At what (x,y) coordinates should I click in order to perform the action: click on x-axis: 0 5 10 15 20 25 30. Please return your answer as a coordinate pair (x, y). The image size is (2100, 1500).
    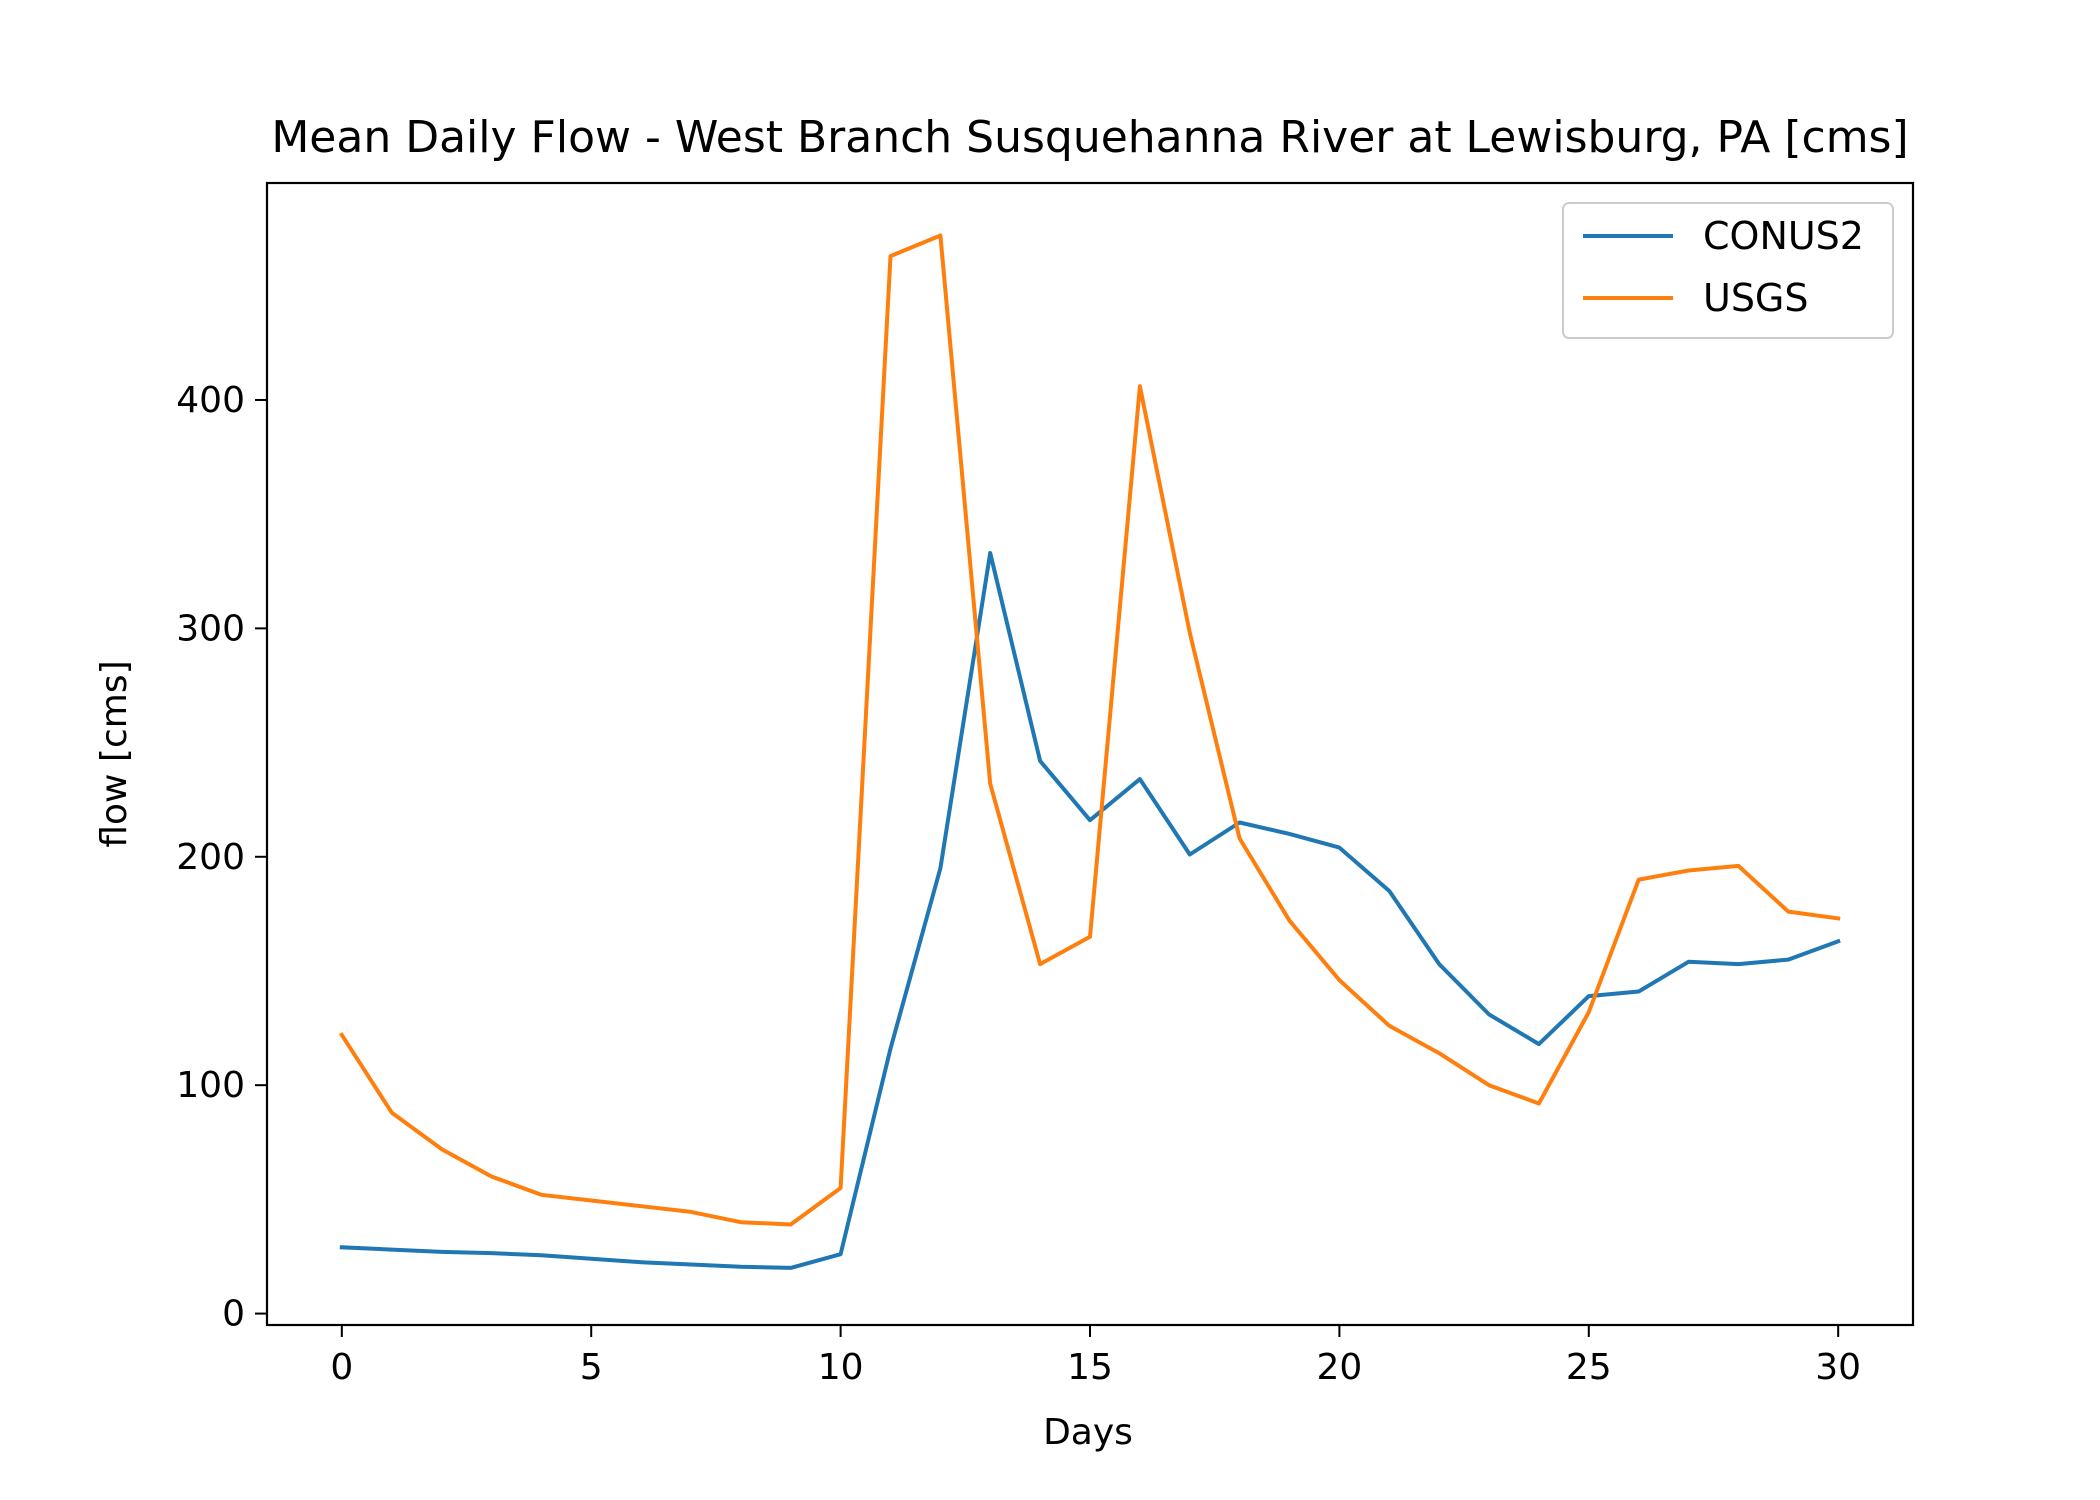
    Looking at the image, I should click on (1095, 1356).